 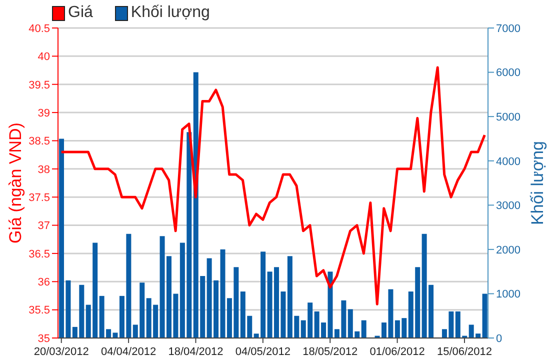 I want to click on y2-tick-label: 1000, so click(x=508, y=294).